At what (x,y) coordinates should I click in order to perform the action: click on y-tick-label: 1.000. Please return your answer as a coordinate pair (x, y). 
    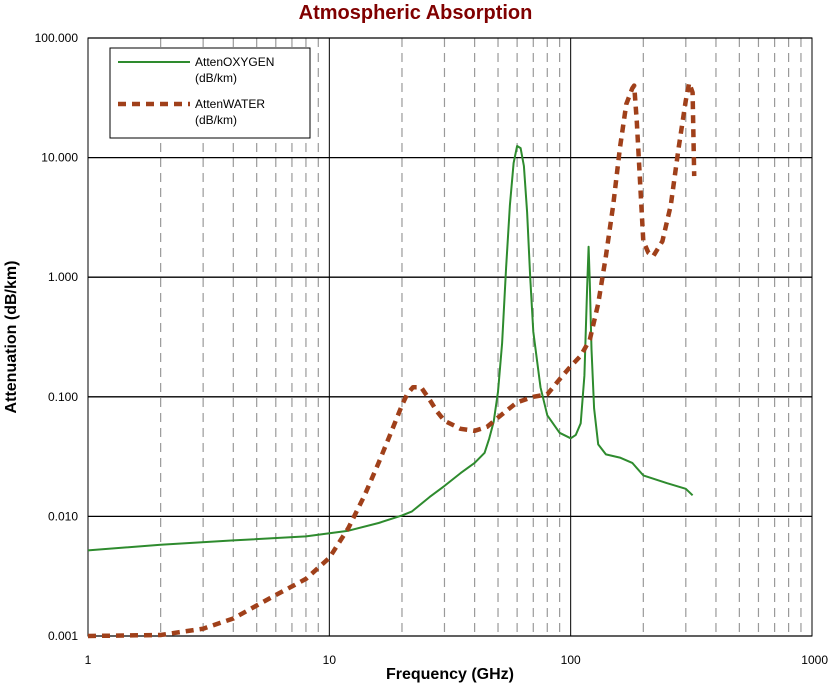
    Looking at the image, I should click on (63, 277).